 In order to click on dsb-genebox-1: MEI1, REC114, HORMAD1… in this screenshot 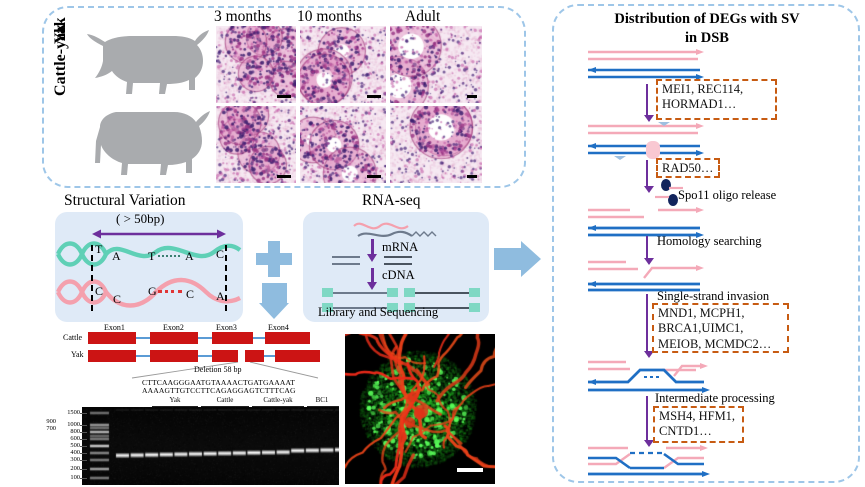, I will do `click(716, 99)`.